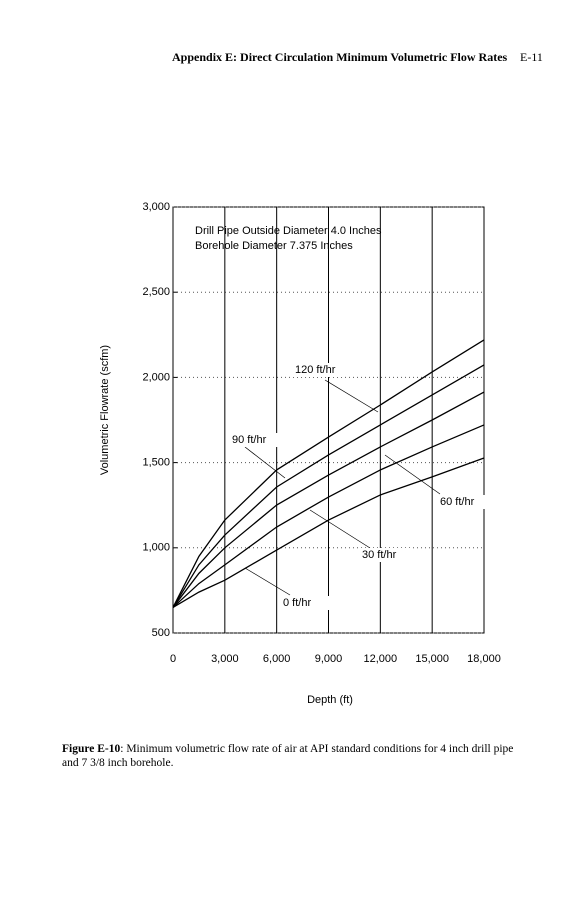 The image size is (582, 900). What do you see at coordinates (457, 502) in the screenshot?
I see `series-label: 60 ft/hr` at bounding box center [457, 502].